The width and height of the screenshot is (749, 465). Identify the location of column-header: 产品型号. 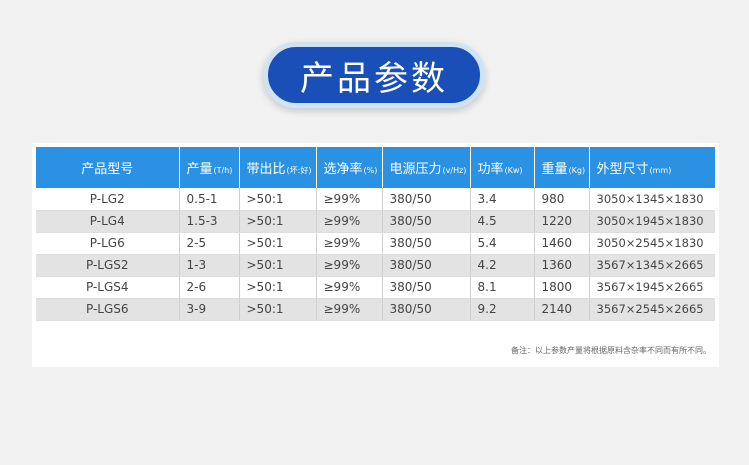
(108, 167).